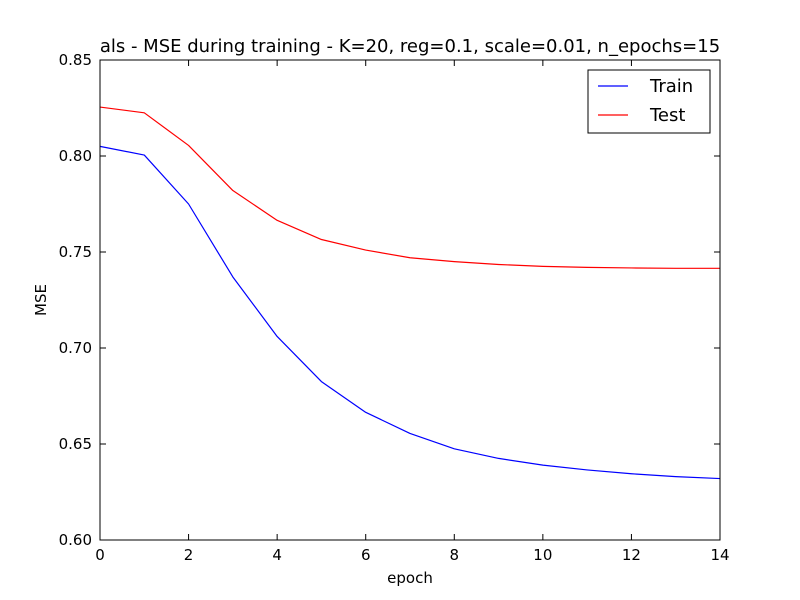 The width and height of the screenshot is (800, 600). Describe the element at coordinates (75, 540) in the screenshot. I see `y-tick-label: 0.60` at that location.